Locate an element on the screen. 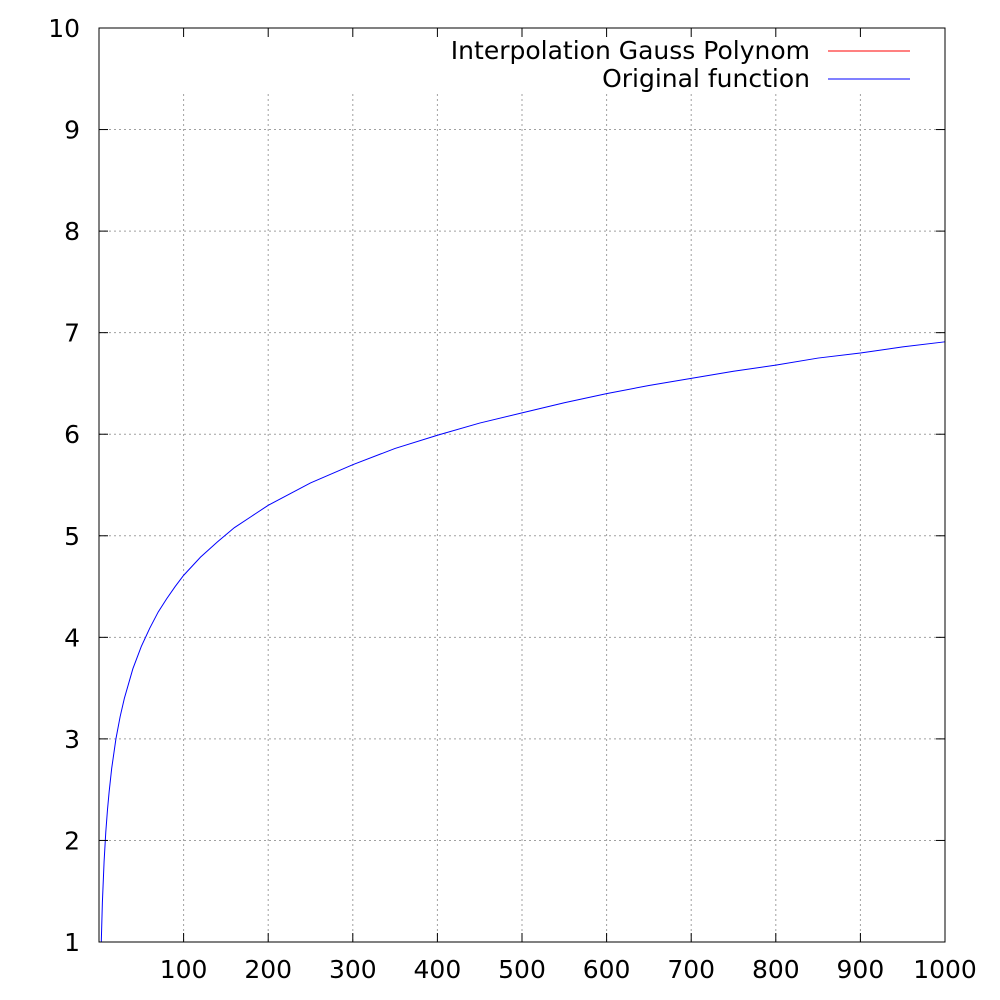 The image size is (1000, 1000). y-tick-label: 2 is located at coordinates (72, 840).